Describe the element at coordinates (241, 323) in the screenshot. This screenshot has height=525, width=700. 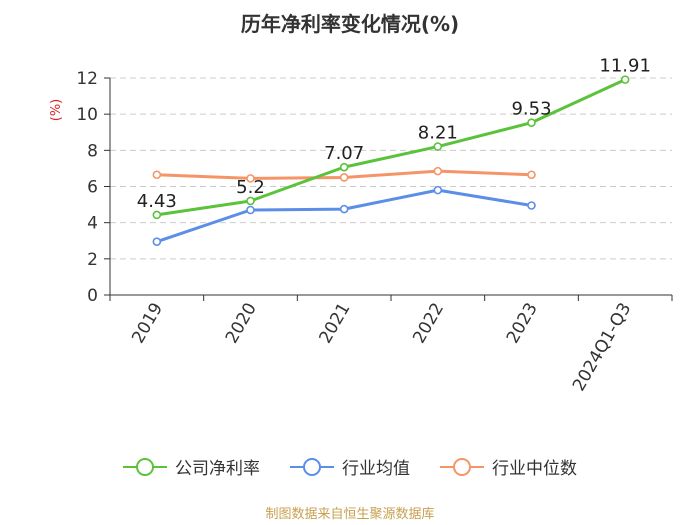
I see `x-tick-label: 2020` at that location.